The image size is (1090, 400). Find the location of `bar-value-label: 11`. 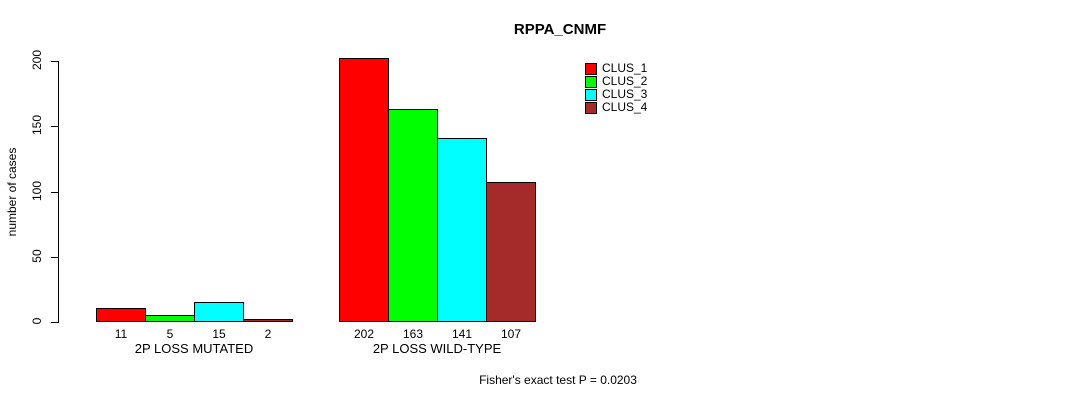

bar-value-label: 11 is located at coordinates (121, 334).